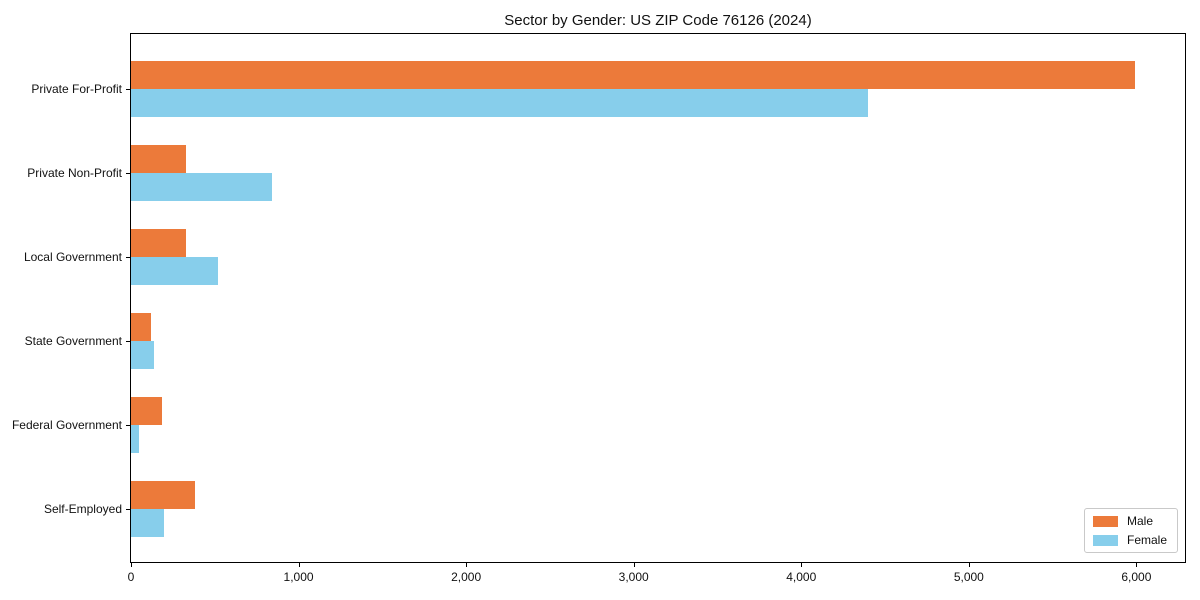 This screenshot has width=1200, height=600. What do you see at coordinates (141, 327) in the screenshot?
I see `bar-male-state-government` at bounding box center [141, 327].